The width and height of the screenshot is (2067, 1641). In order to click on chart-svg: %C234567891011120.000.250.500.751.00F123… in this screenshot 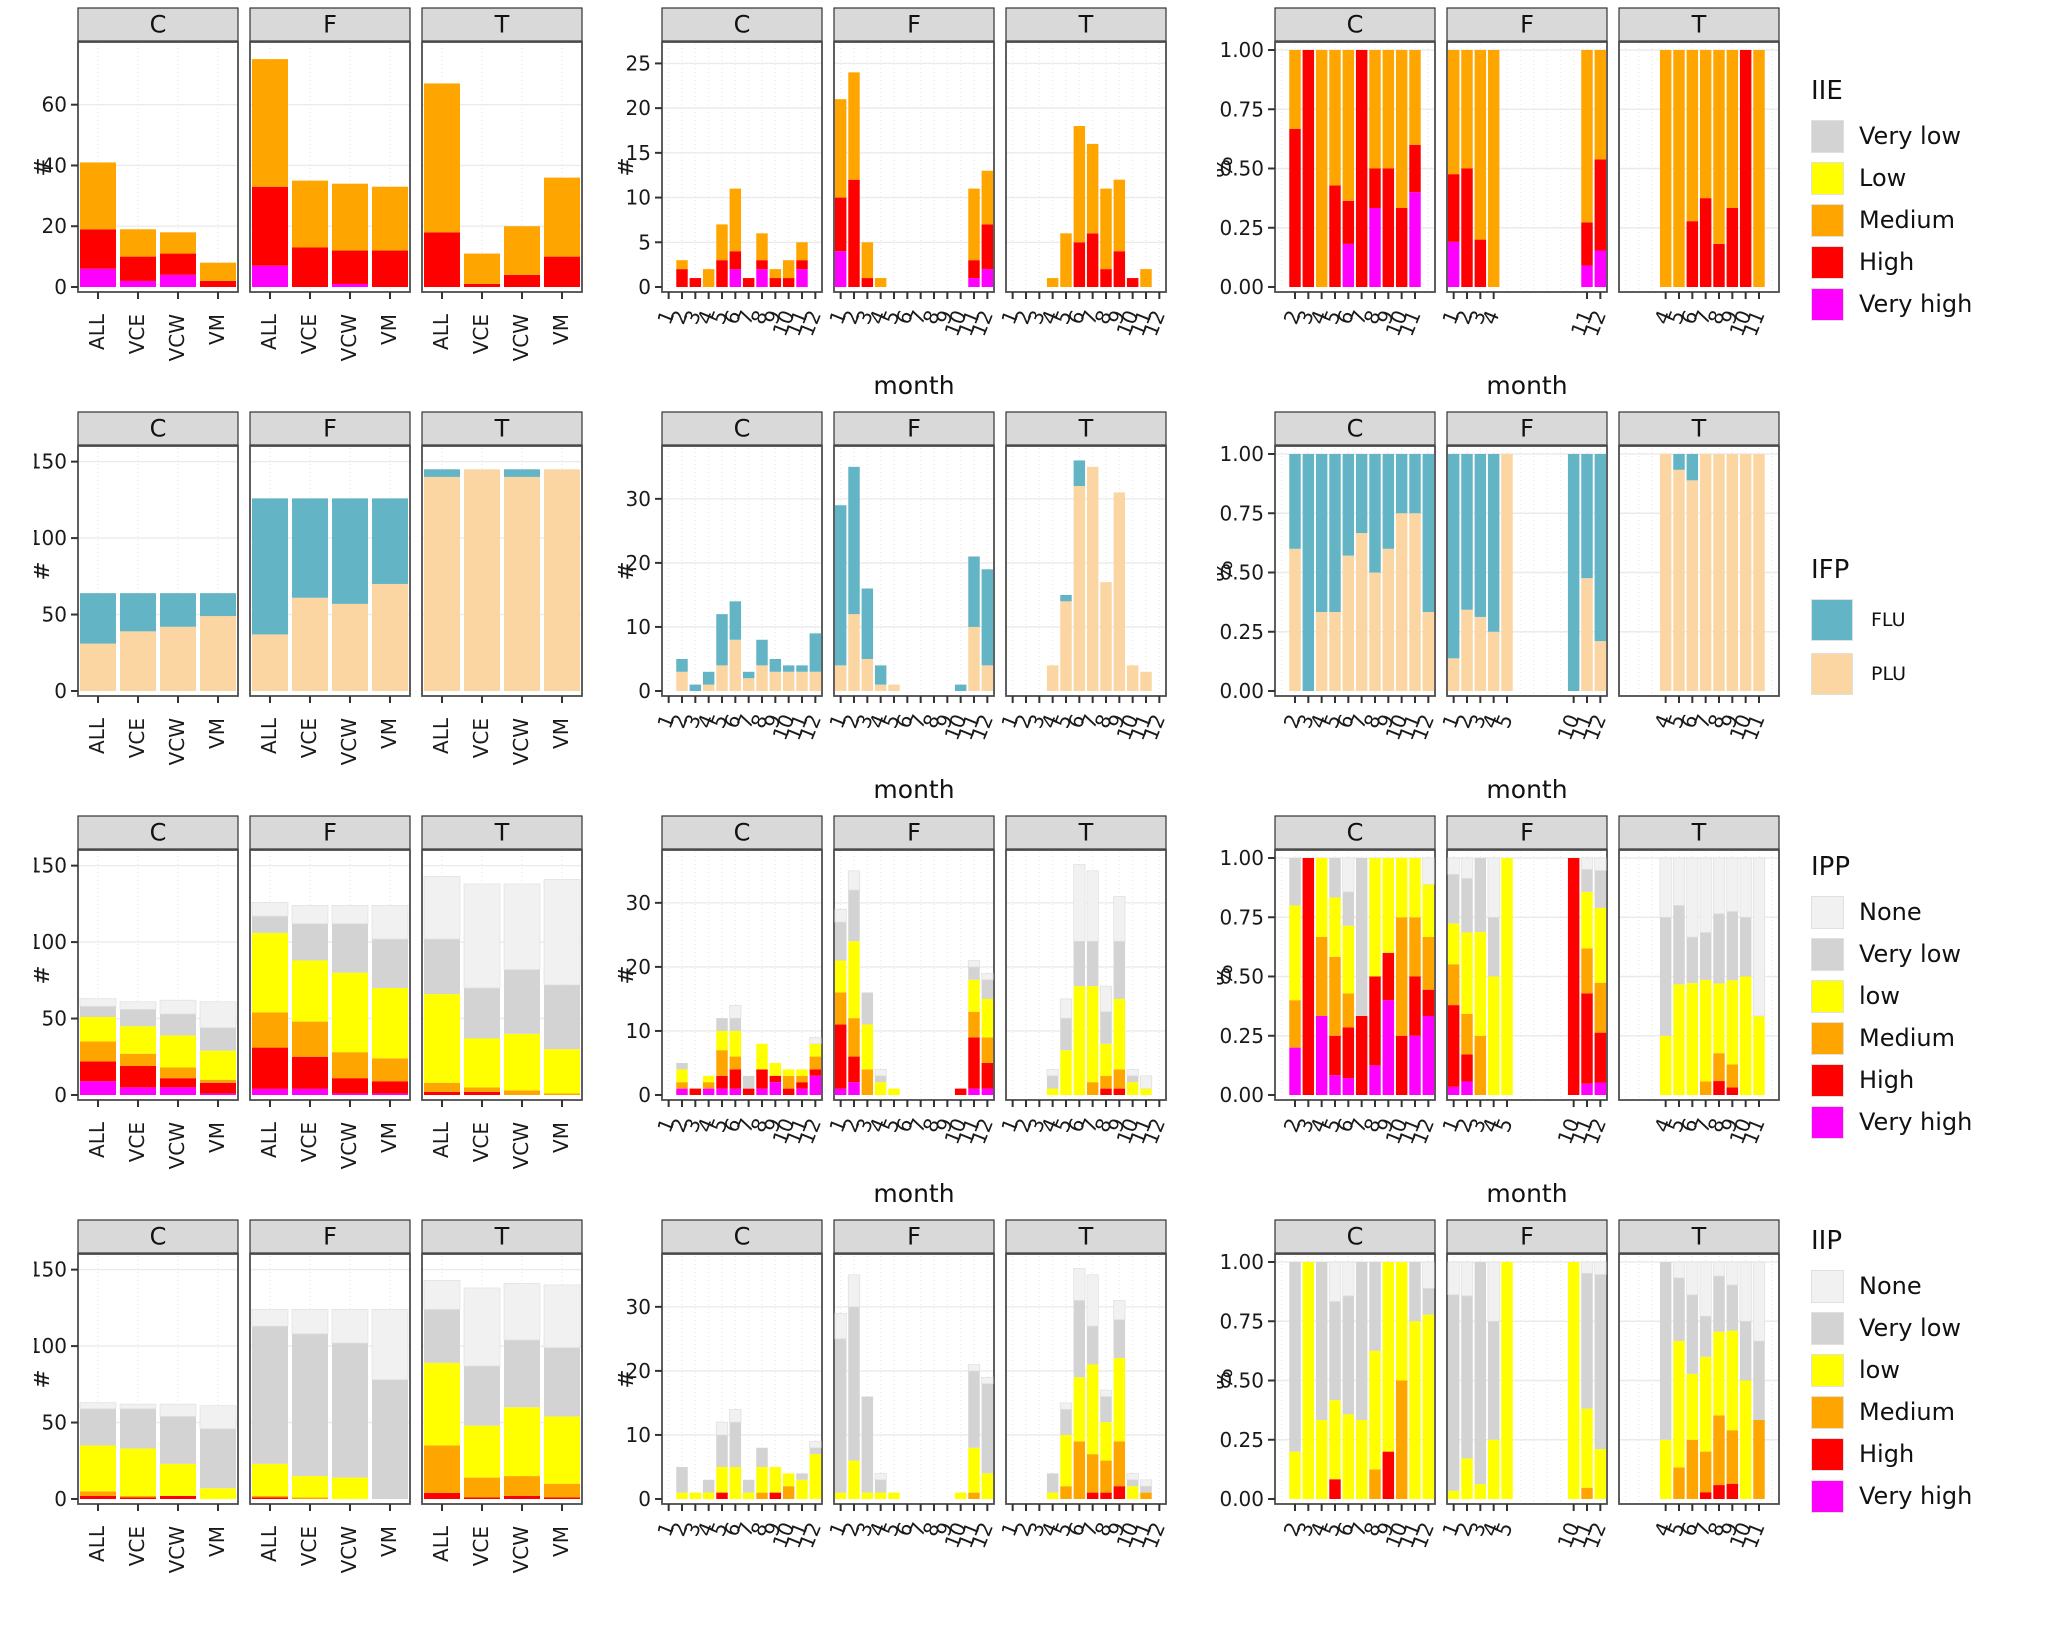, I will do `click(1496, 607)`.